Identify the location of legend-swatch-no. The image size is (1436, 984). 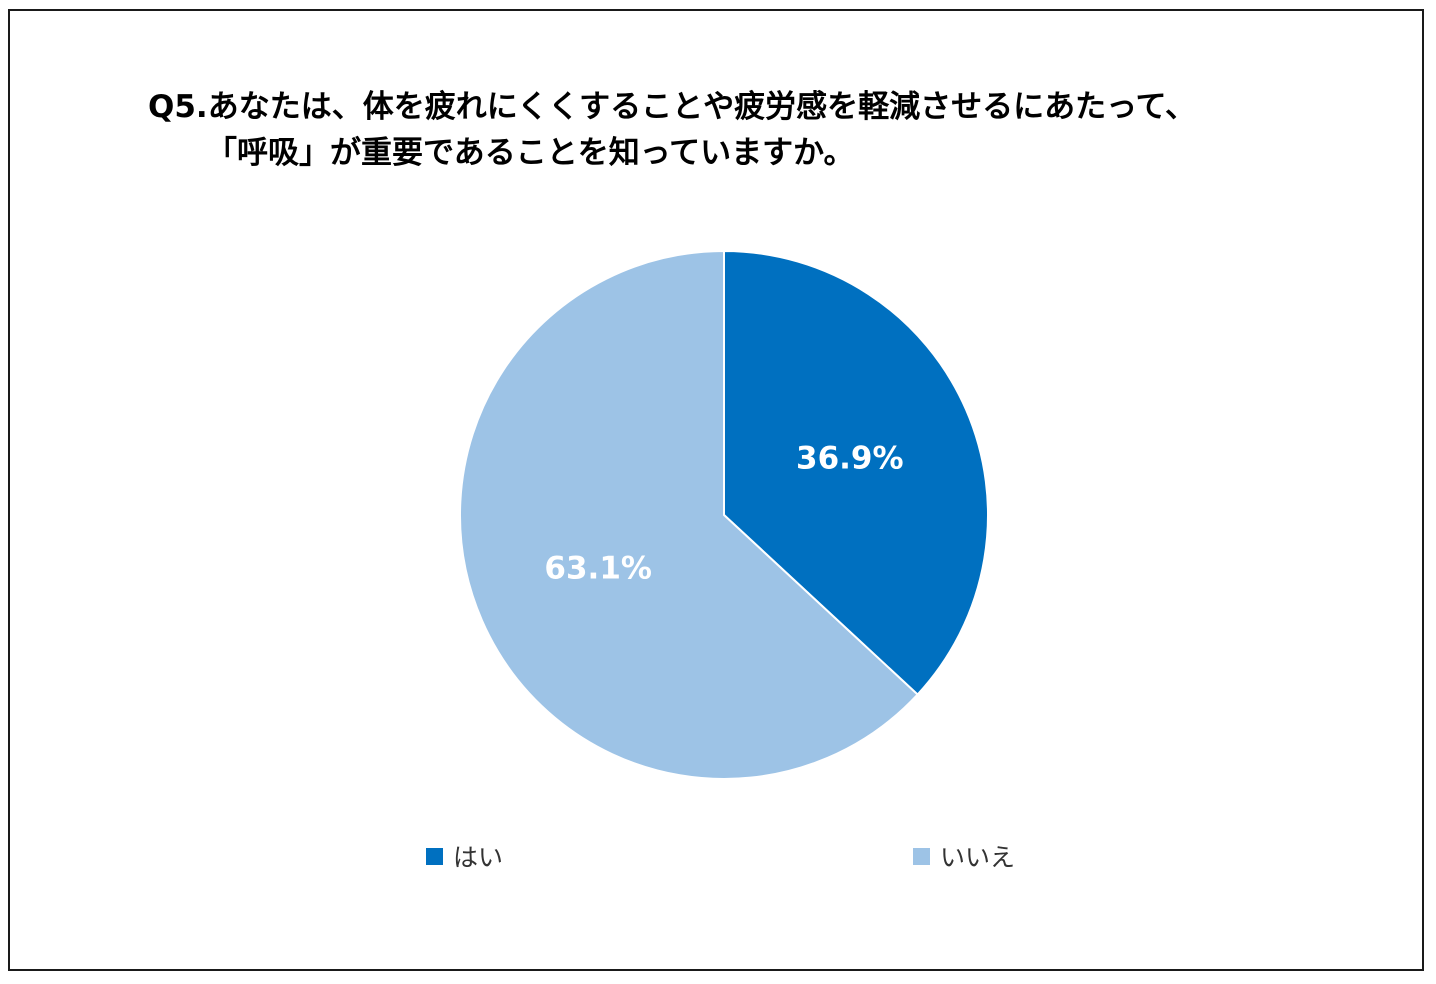
(921, 856).